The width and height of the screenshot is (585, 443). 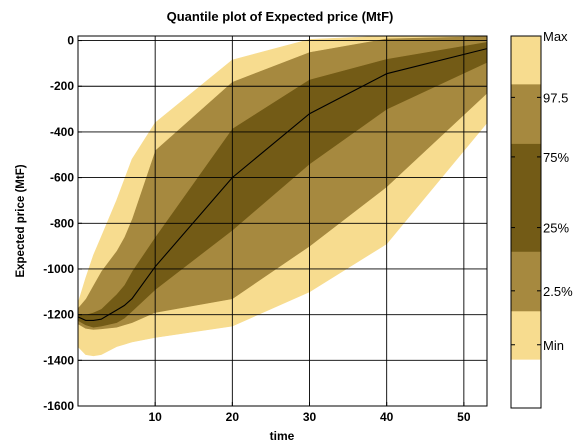 What do you see at coordinates (58, 315) in the screenshot?
I see `y-tick-label: -1200` at bounding box center [58, 315].